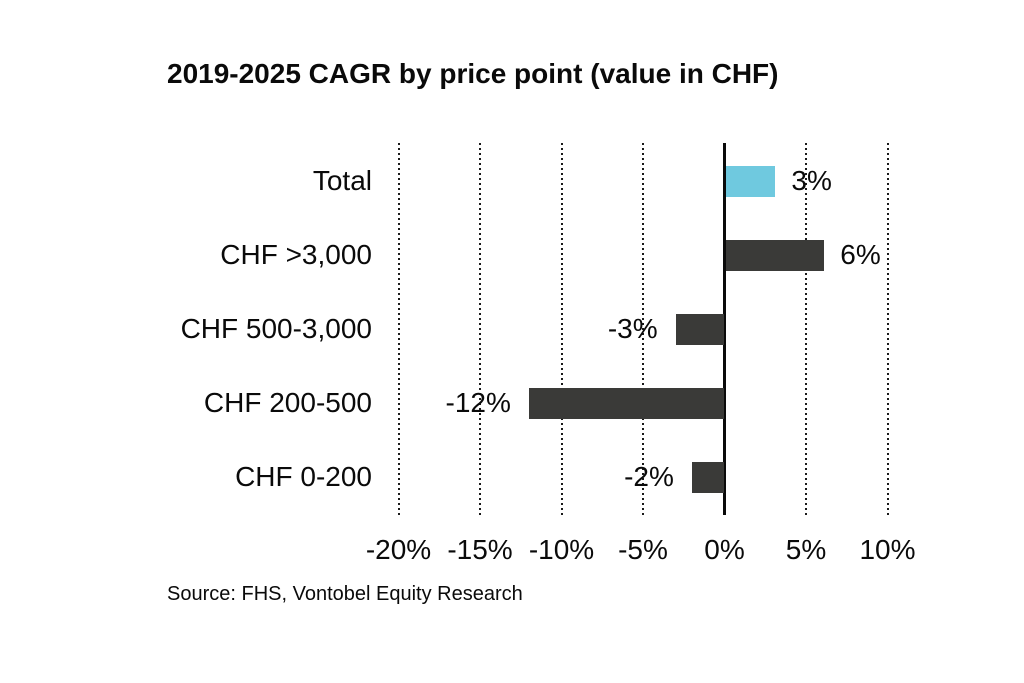 This screenshot has width=1024, height=683. I want to click on value-label: -12%, so click(478, 402).